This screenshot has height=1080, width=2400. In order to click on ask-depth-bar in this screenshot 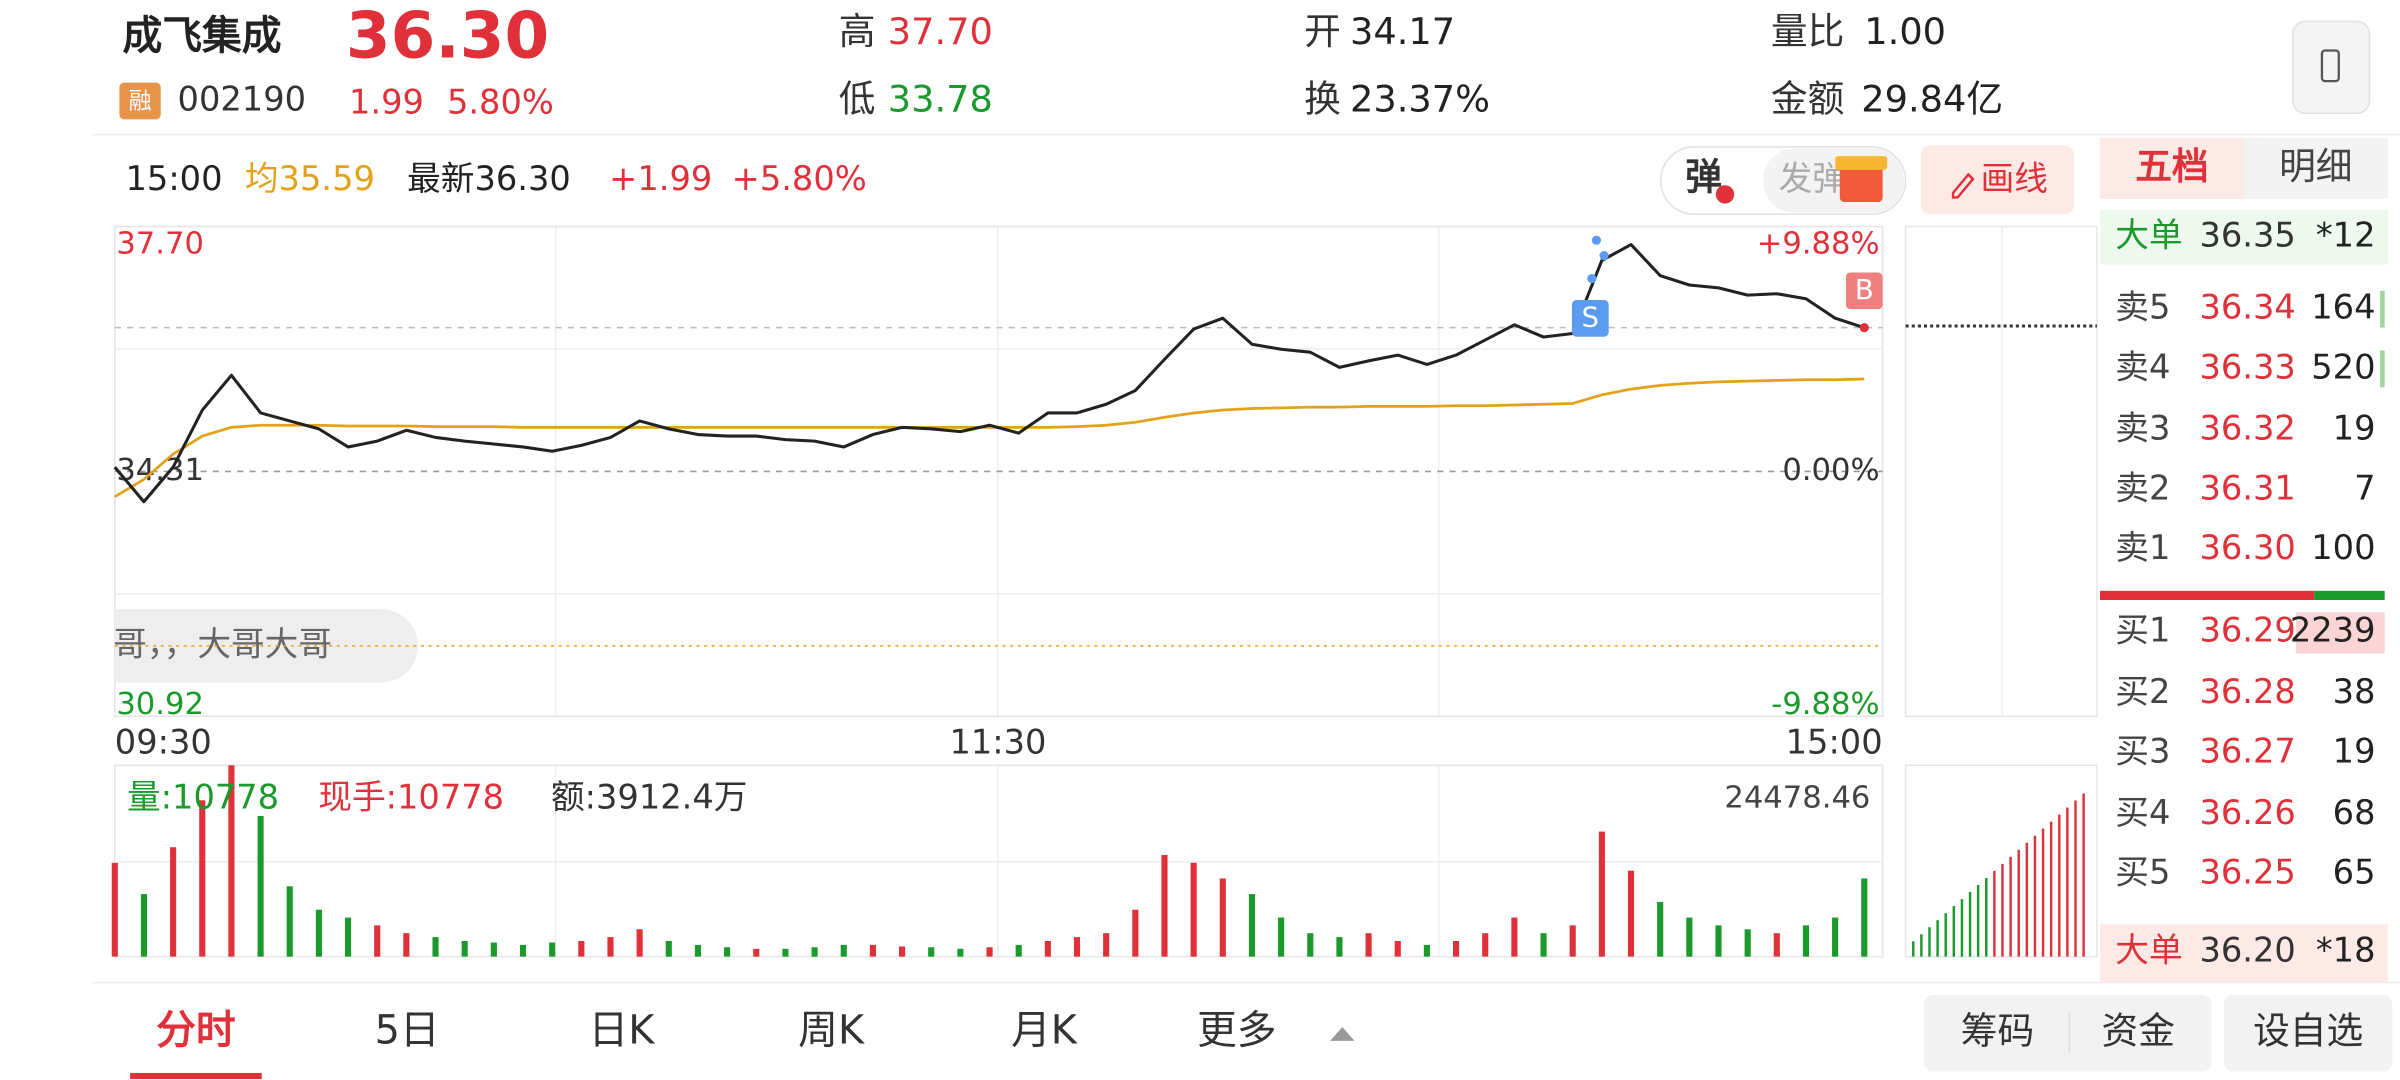, I will do `click(2382, 369)`.